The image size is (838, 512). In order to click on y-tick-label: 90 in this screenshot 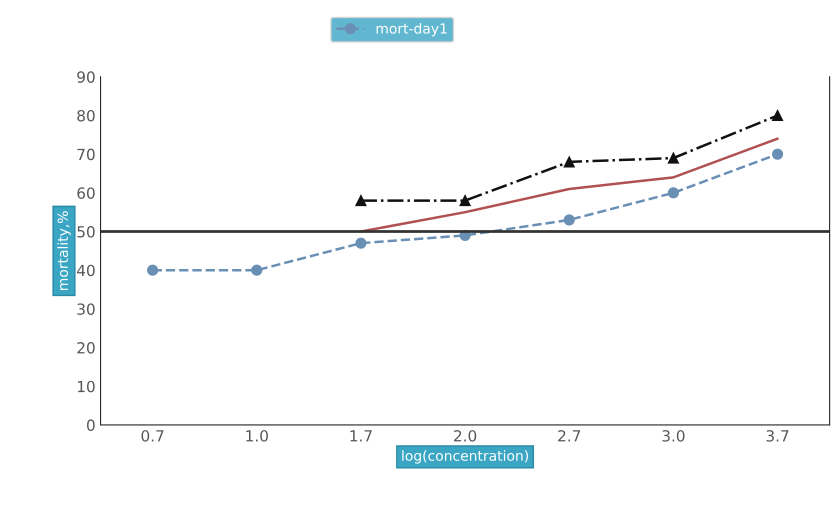, I will do `click(86, 77)`.